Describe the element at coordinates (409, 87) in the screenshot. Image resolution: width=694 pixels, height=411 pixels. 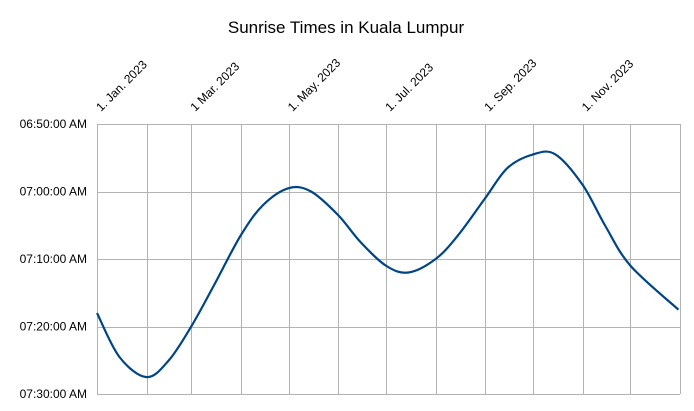
I see `x-tick-label: 1. Jul. 2023` at that location.